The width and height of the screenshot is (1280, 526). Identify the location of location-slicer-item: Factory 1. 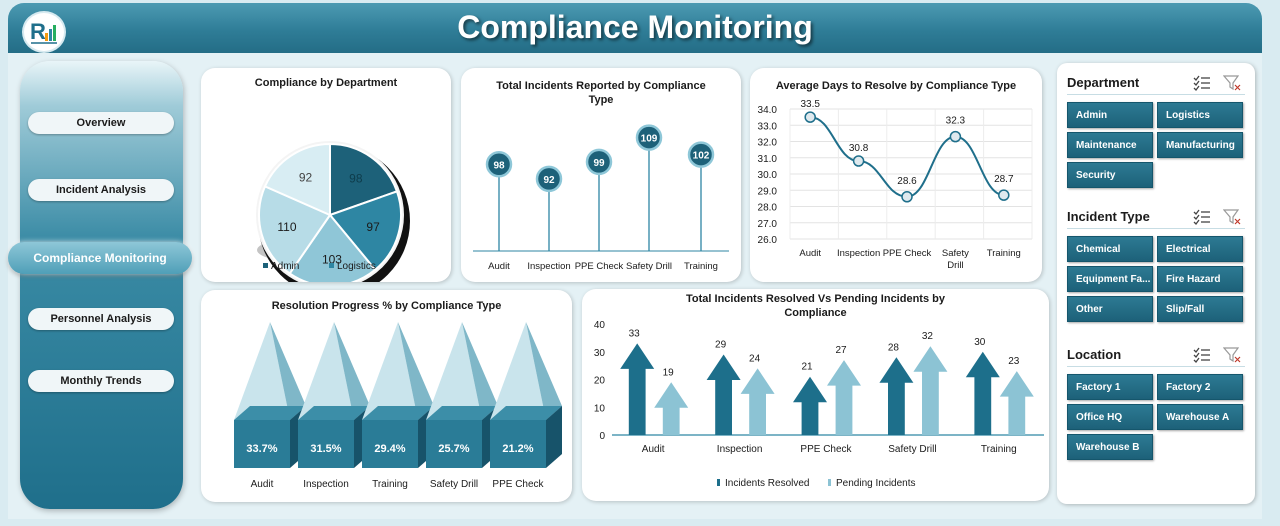
(1110, 387).